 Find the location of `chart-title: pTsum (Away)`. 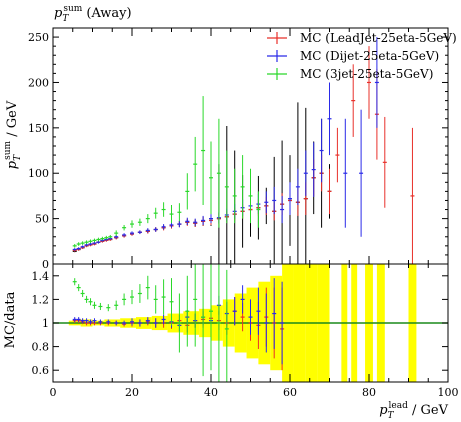

chart-title: pTsum (Away) is located at coordinates (93, 14).